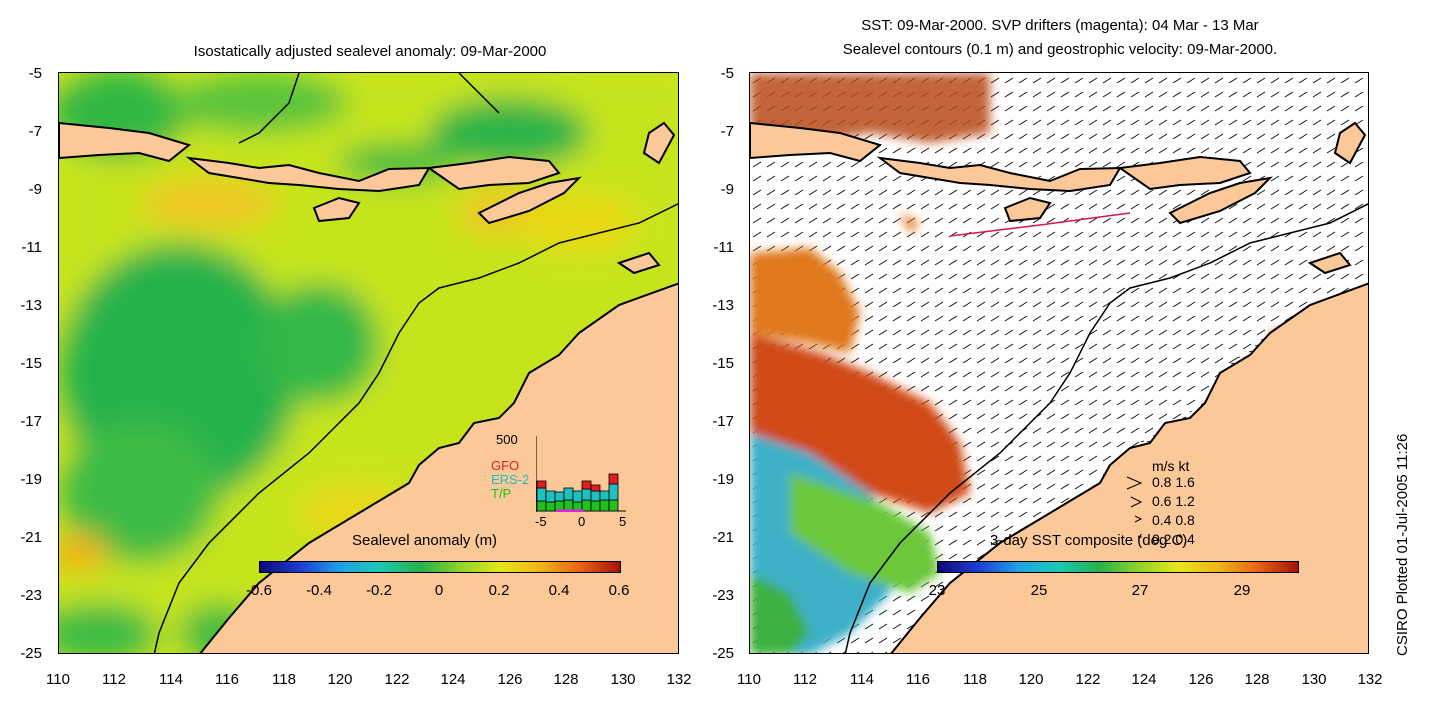 This screenshot has height=720, width=1440. I want to click on colorbar-tick: -0.2, so click(379, 590).